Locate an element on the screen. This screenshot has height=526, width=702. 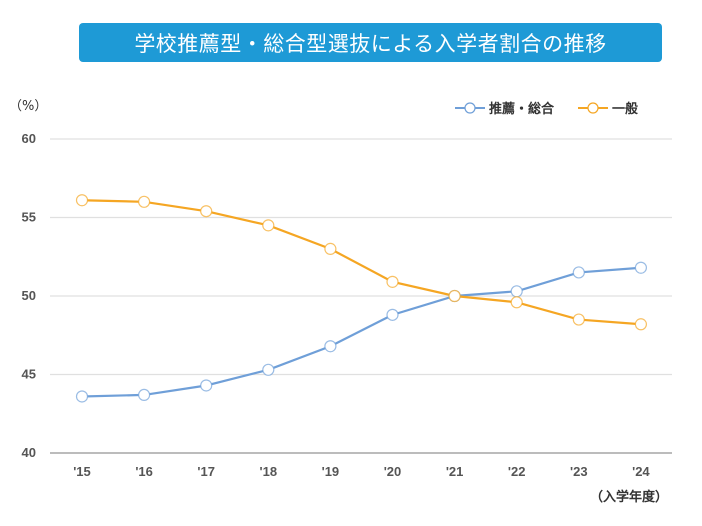
y-axis-ticks: 40 45 50 55 60 is located at coordinates (29, 295).